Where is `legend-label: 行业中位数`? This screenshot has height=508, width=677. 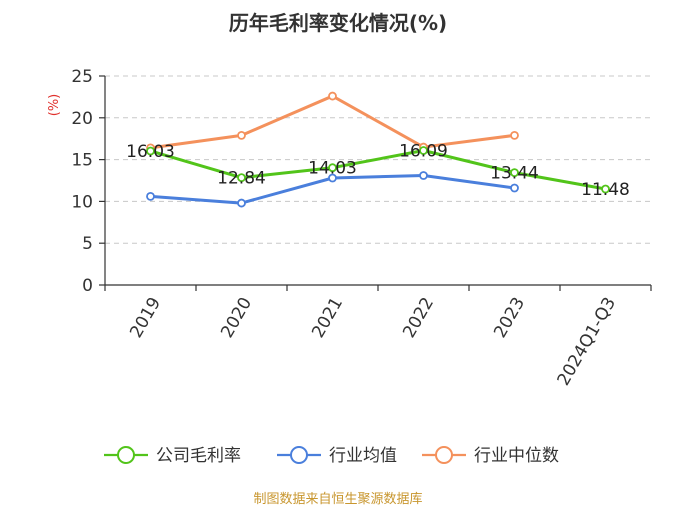
legend-label: 行业中位数 is located at coordinates (516, 456).